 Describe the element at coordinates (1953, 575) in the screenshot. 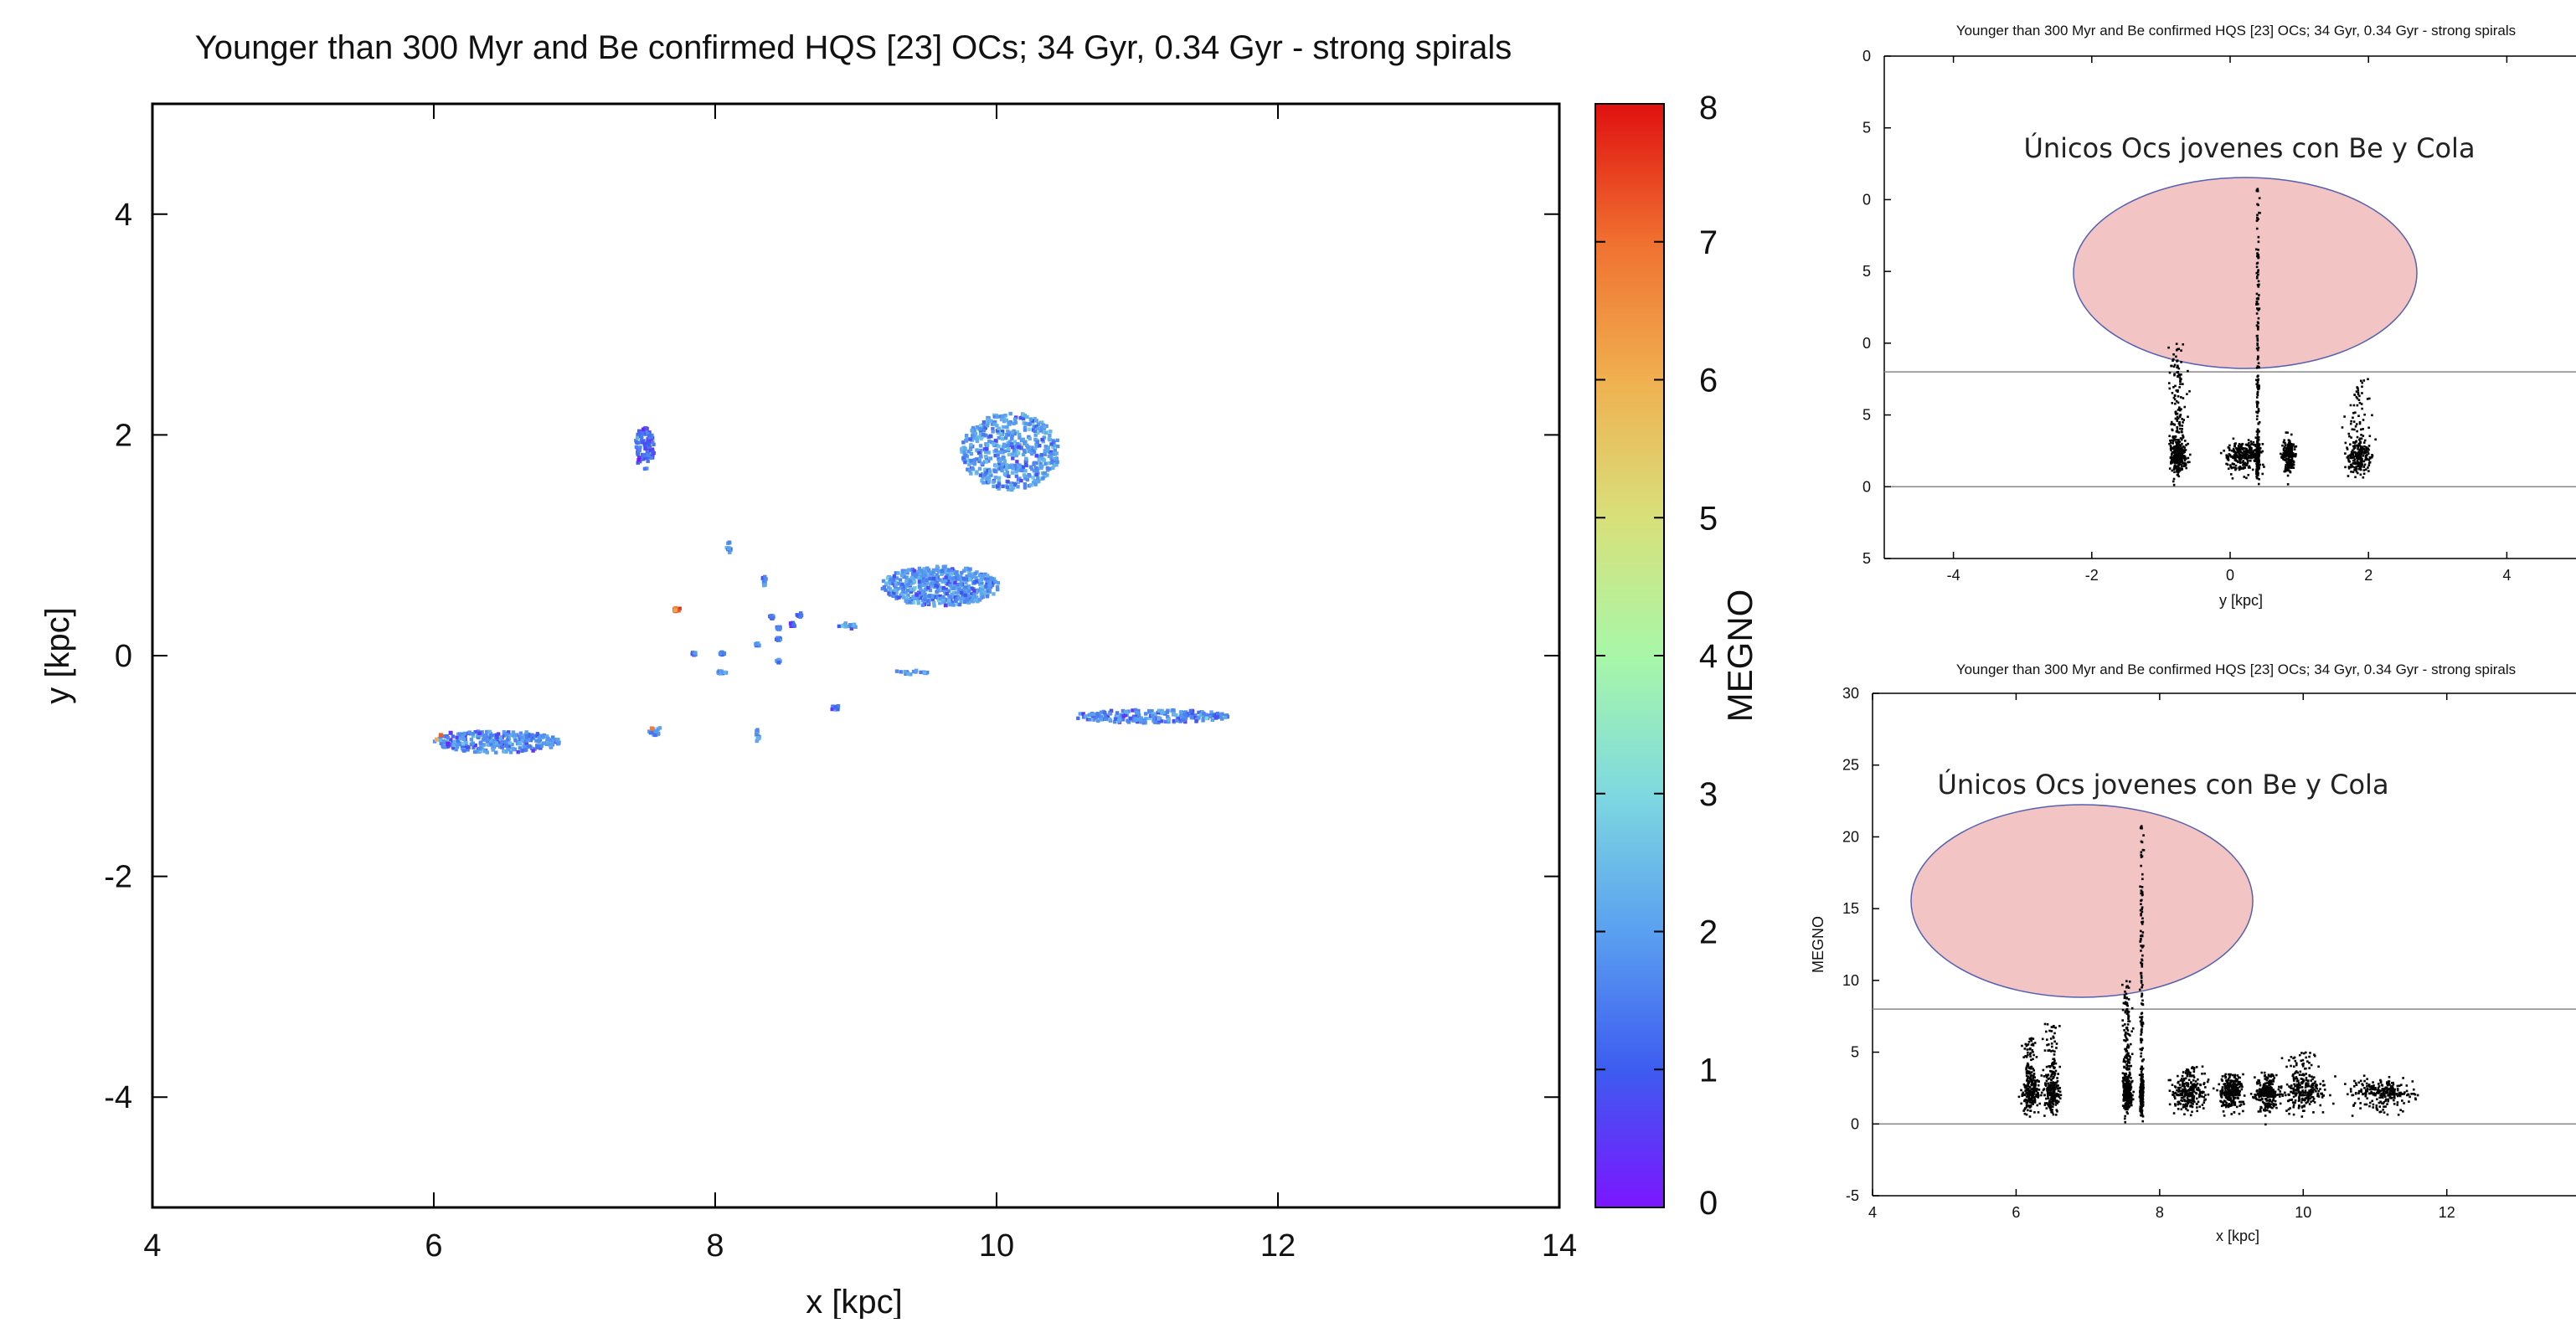

I see `side-x-tick-label: -4` at that location.